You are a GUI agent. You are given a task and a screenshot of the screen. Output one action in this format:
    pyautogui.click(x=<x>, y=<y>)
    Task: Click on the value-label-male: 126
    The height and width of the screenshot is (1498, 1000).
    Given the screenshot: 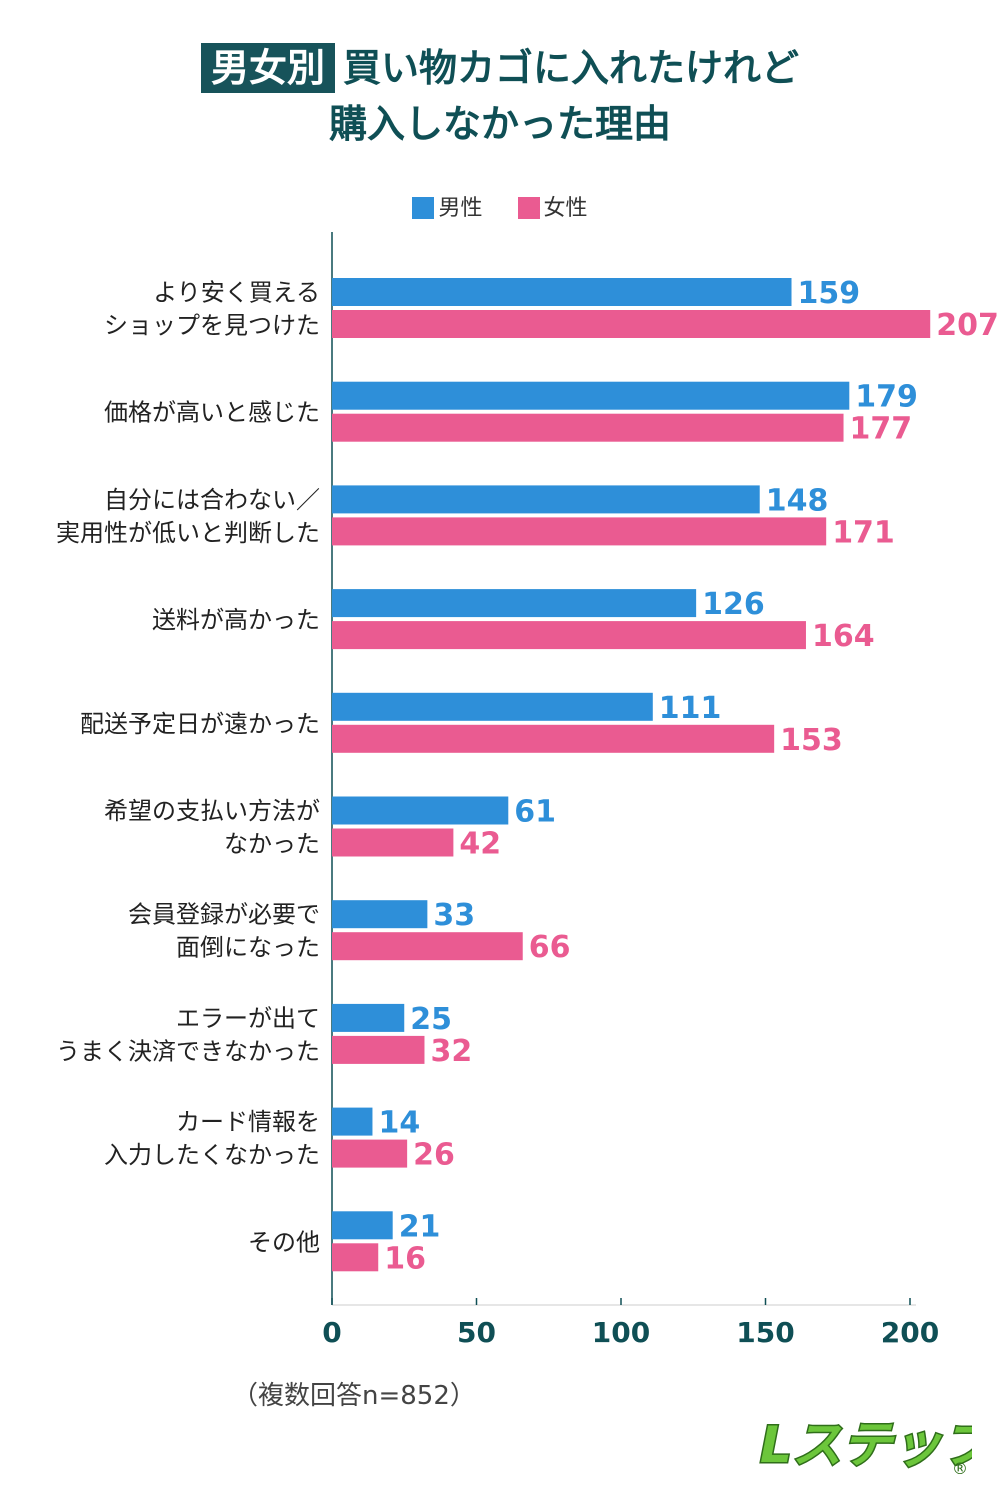 What is the action you would take?
    pyautogui.click(x=733, y=604)
    